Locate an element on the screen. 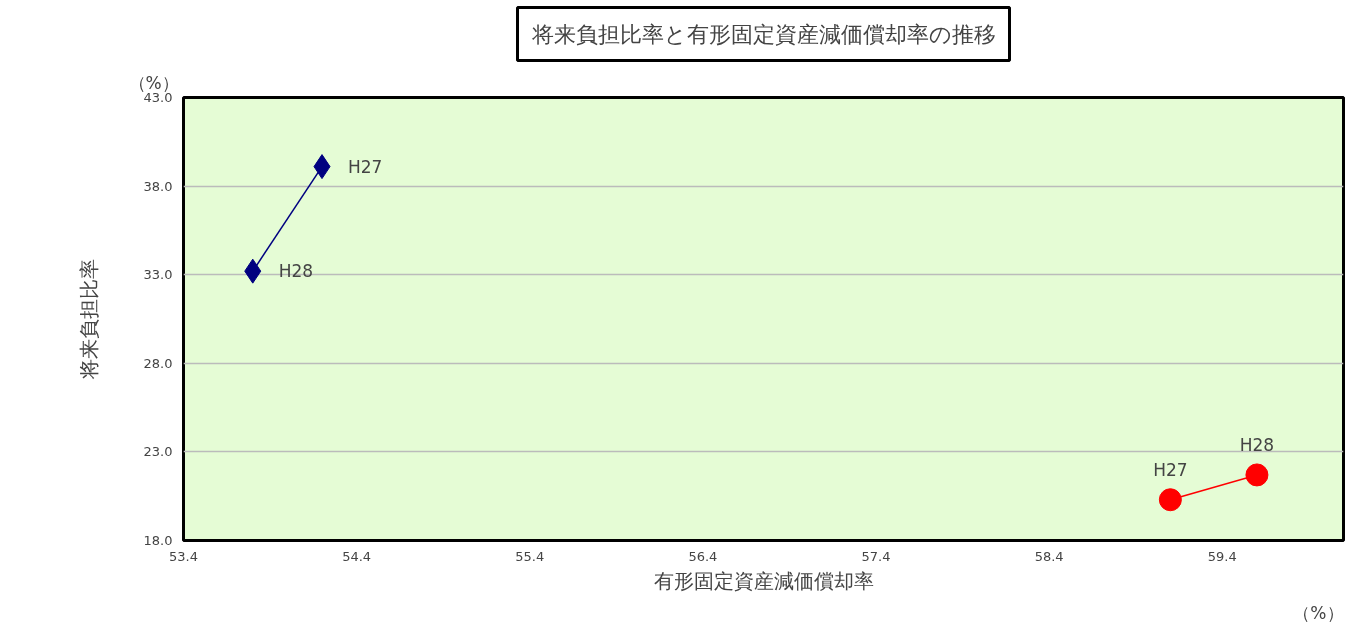  y-tick-label: 18.0 is located at coordinates (158, 540).